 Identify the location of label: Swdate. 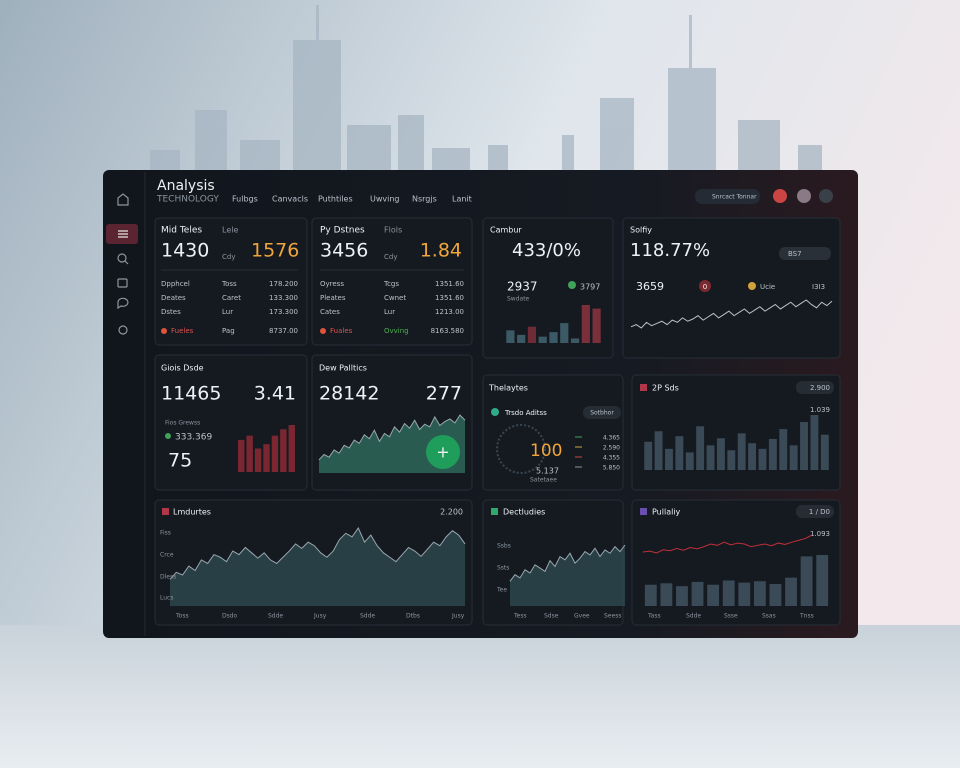
(518, 299).